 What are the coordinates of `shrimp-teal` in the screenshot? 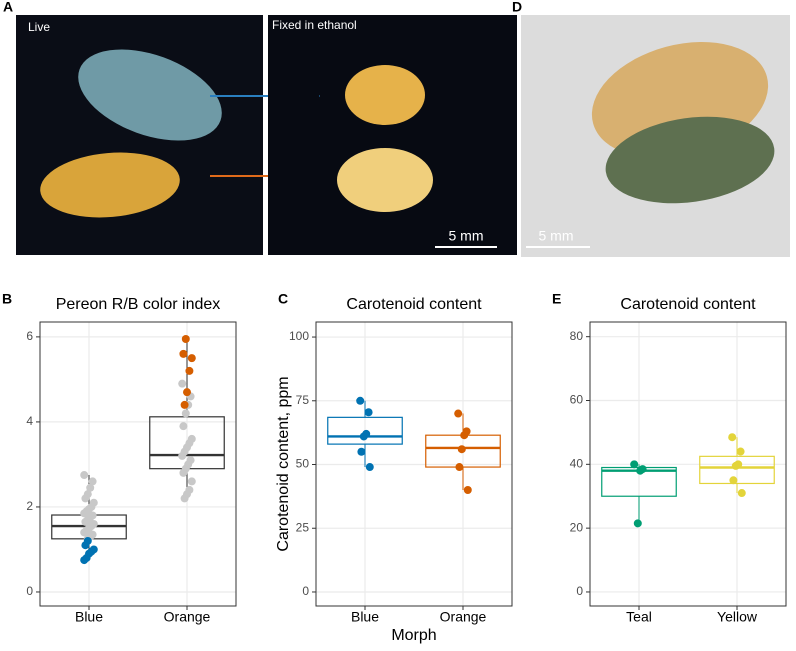 It's located at (690, 160).